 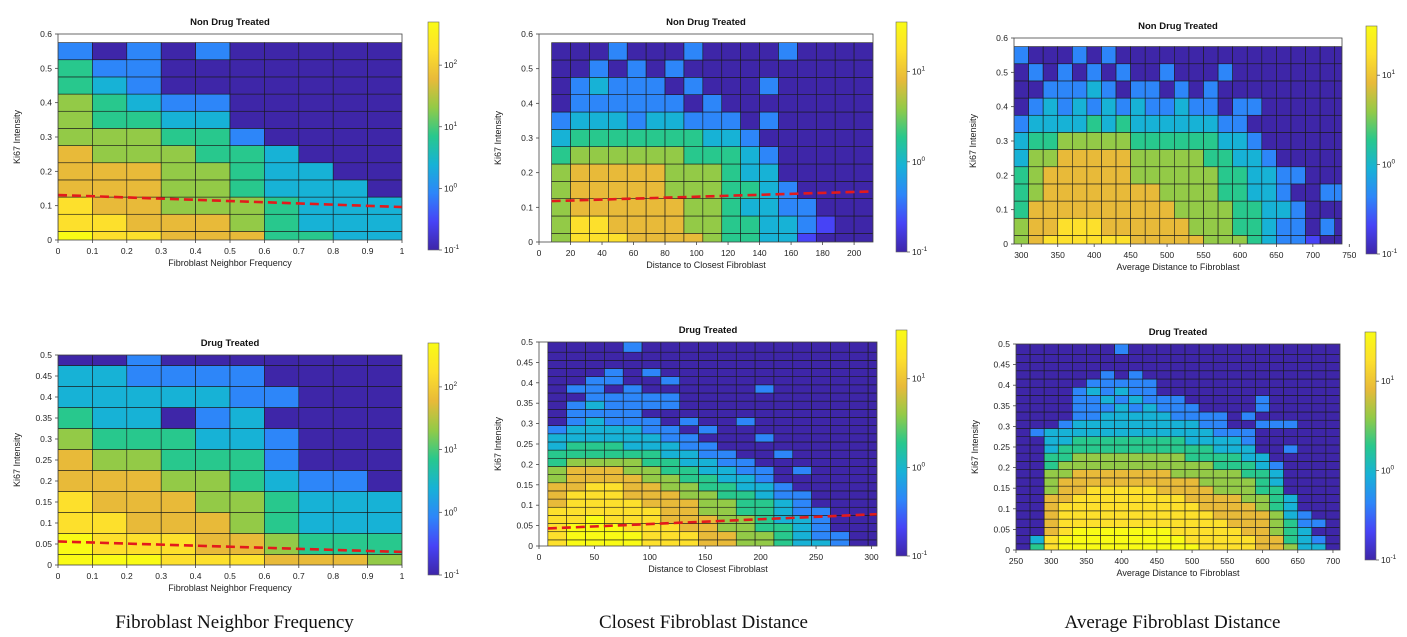 What do you see at coordinates (1001, 529) in the screenshot?
I see `y-tick-label: 0.05` at bounding box center [1001, 529].